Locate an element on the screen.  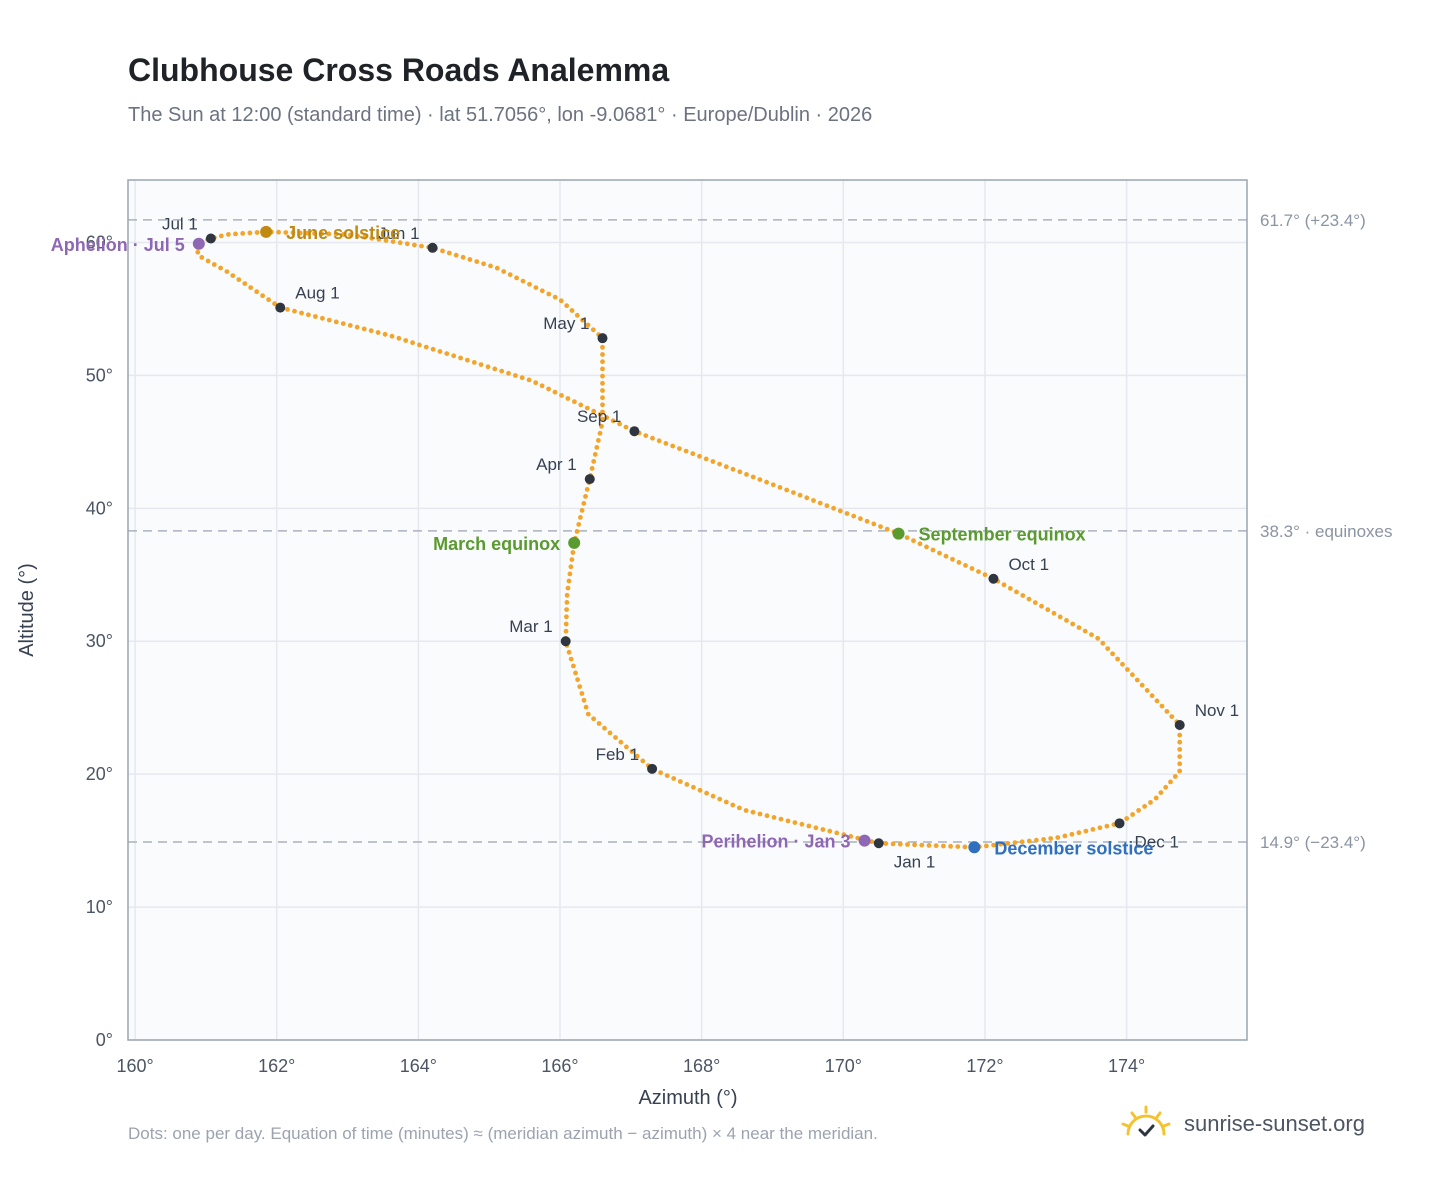
y-tick-label: 10° is located at coordinates (99, 907).